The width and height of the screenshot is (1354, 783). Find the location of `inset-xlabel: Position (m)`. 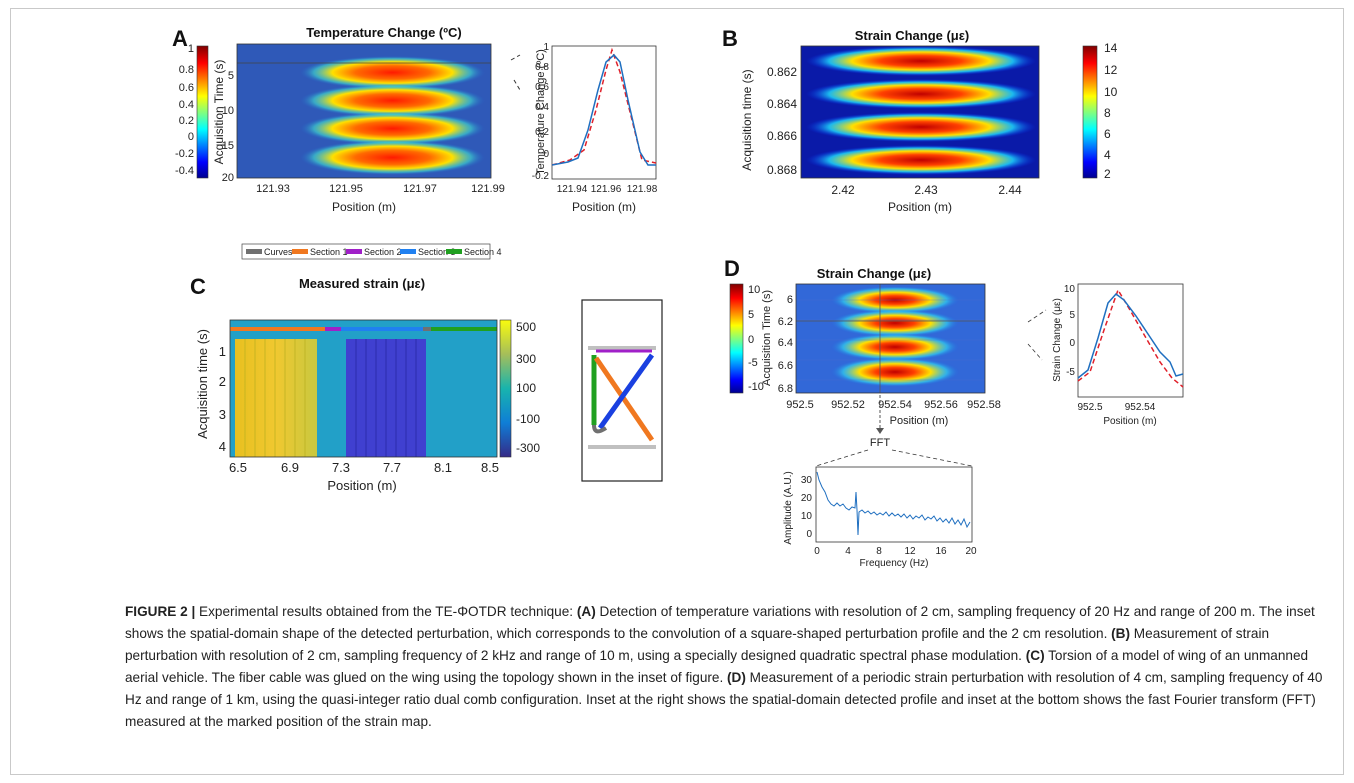

inset-xlabel: Position (m) is located at coordinates (604, 207).